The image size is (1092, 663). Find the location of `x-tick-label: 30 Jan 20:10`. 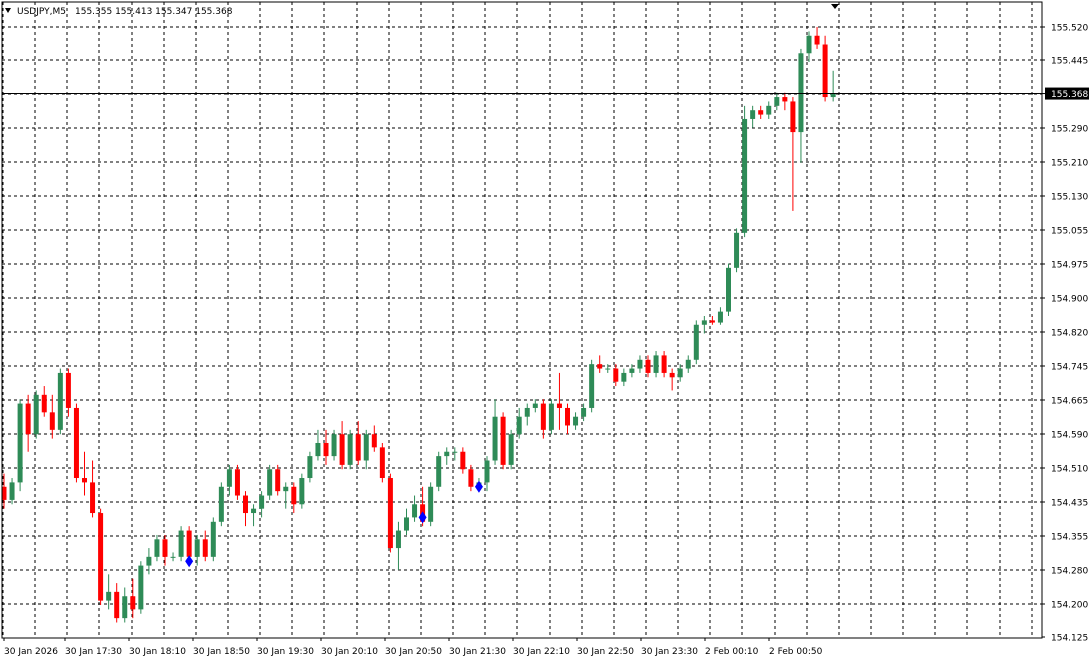

x-tick-label: 30 Jan 20:10 is located at coordinates (349, 652).